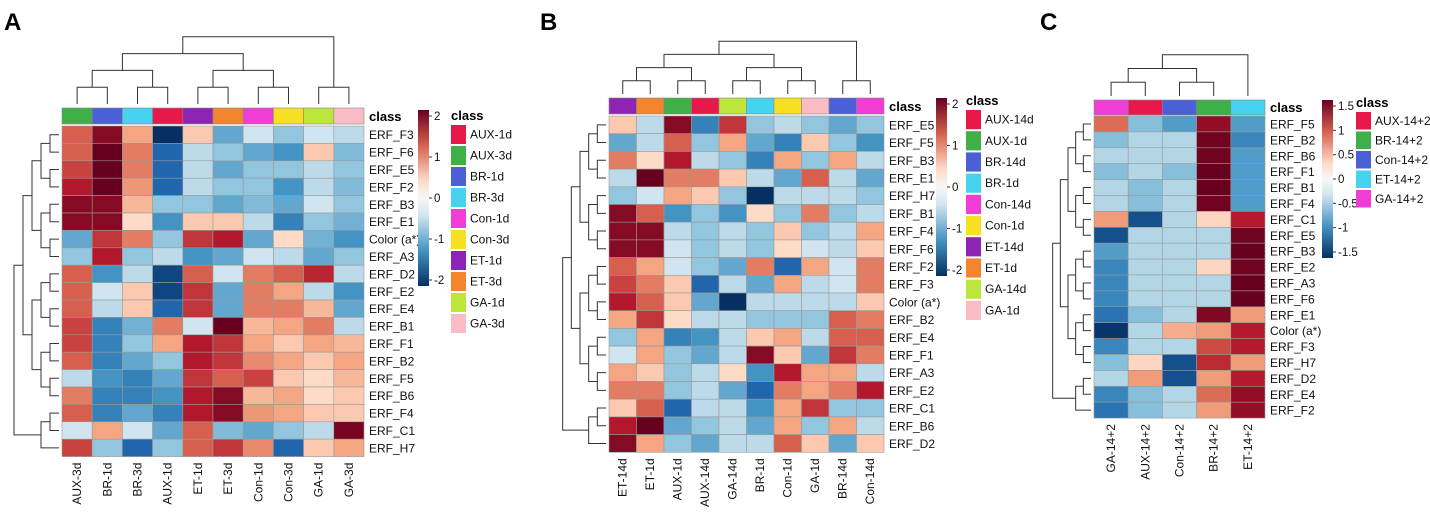  Describe the element at coordinates (491, 135) in the screenshot. I see `legend-label: AUX-1d` at that location.